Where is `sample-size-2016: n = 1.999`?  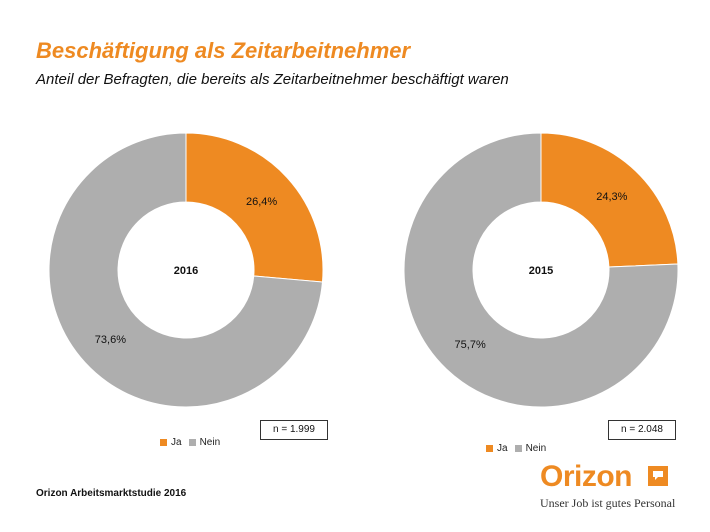
sample-size-2016: n = 1.999 is located at coordinates (294, 430).